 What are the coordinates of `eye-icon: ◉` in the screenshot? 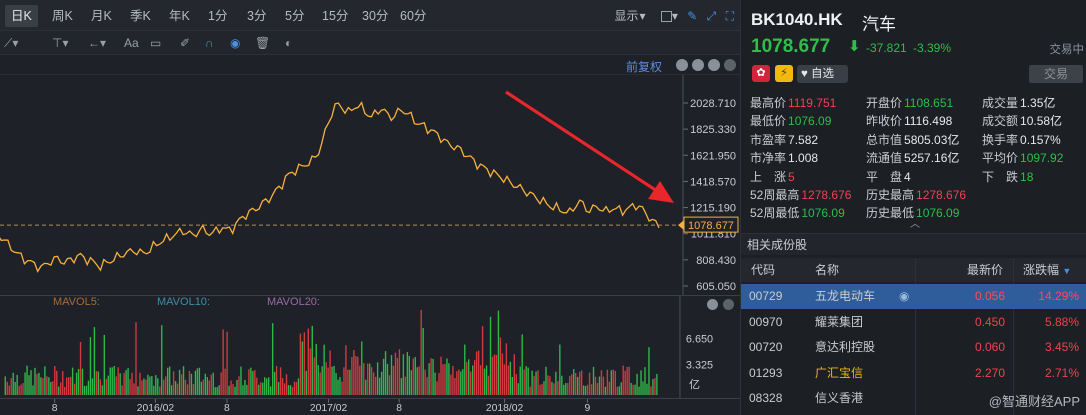 It's located at (235, 43).